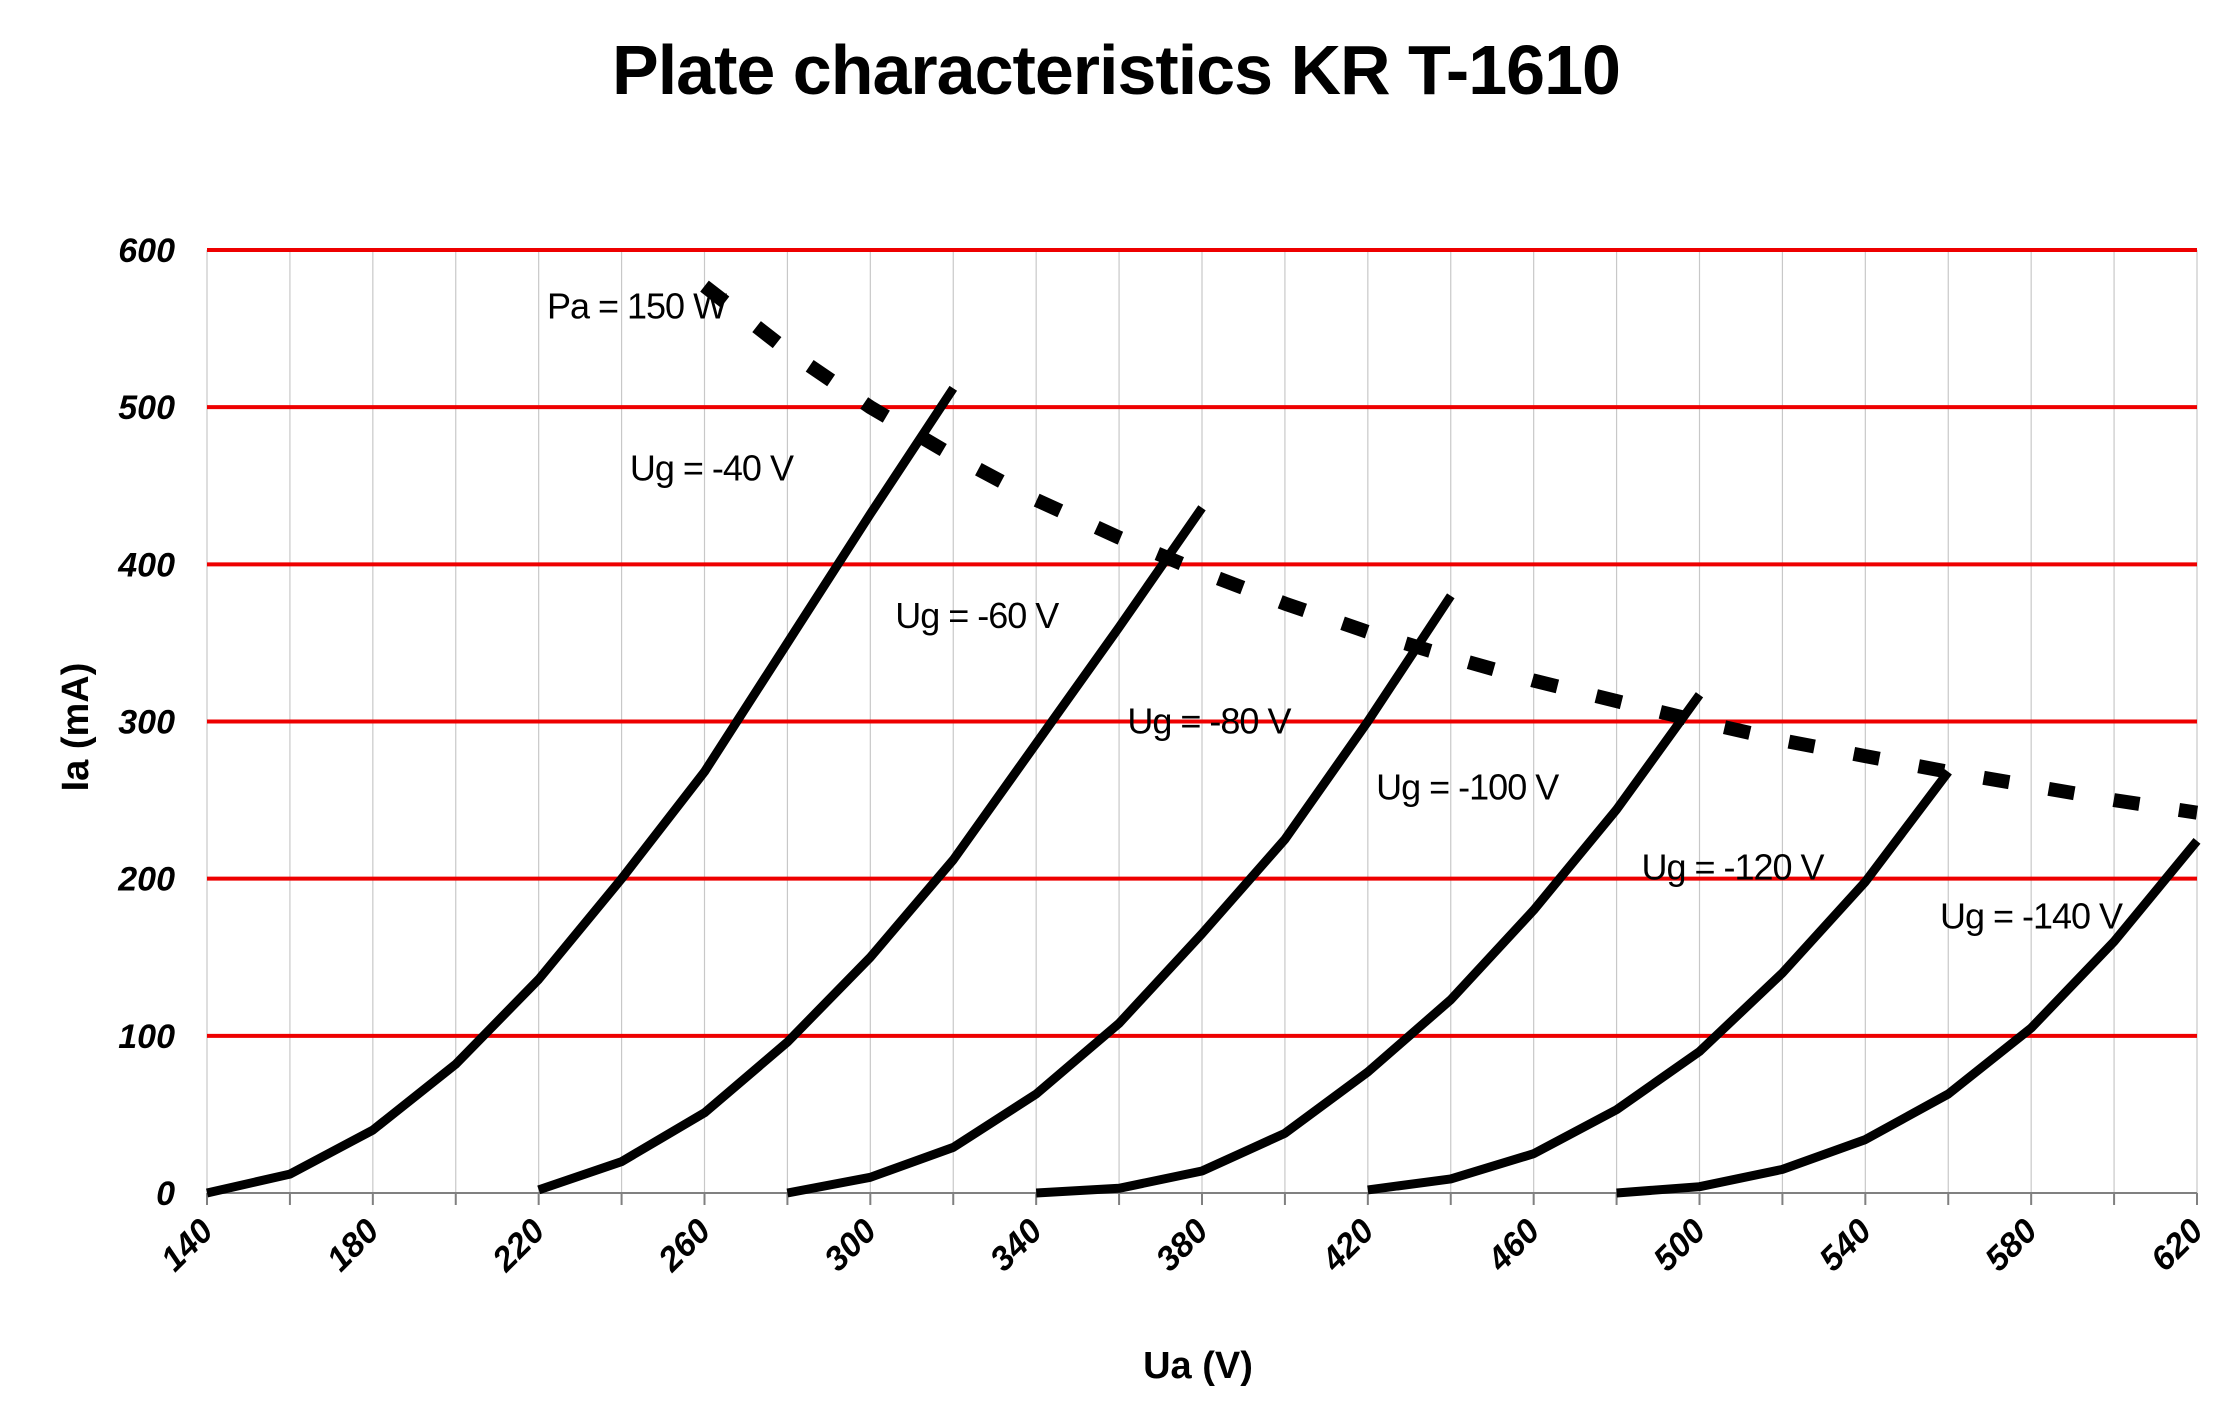  I want to click on y-tick-label-400: 400, so click(146, 565).